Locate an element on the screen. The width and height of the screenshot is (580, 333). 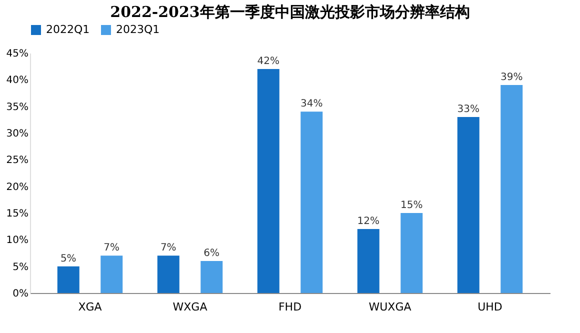
y-tick-label: 5% is located at coordinates (20, 267).